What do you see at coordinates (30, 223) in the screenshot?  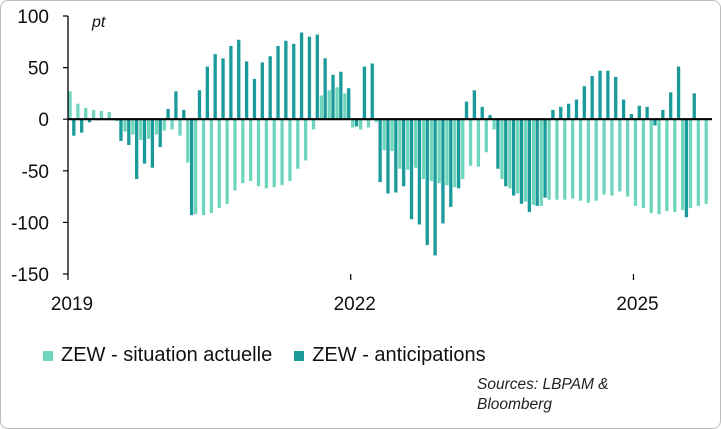 I see `y-tick-label: -100` at bounding box center [30, 223].